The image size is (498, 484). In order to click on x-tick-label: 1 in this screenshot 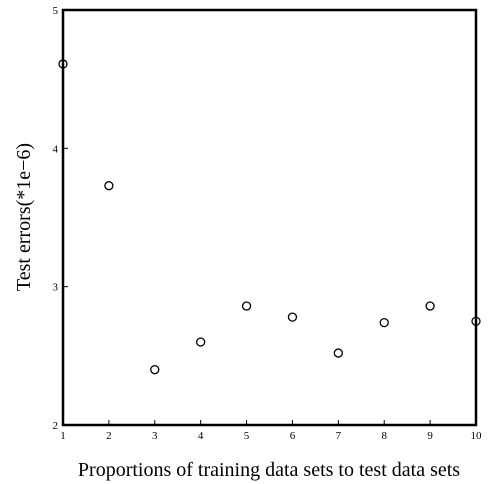, I will do `click(63, 436)`.